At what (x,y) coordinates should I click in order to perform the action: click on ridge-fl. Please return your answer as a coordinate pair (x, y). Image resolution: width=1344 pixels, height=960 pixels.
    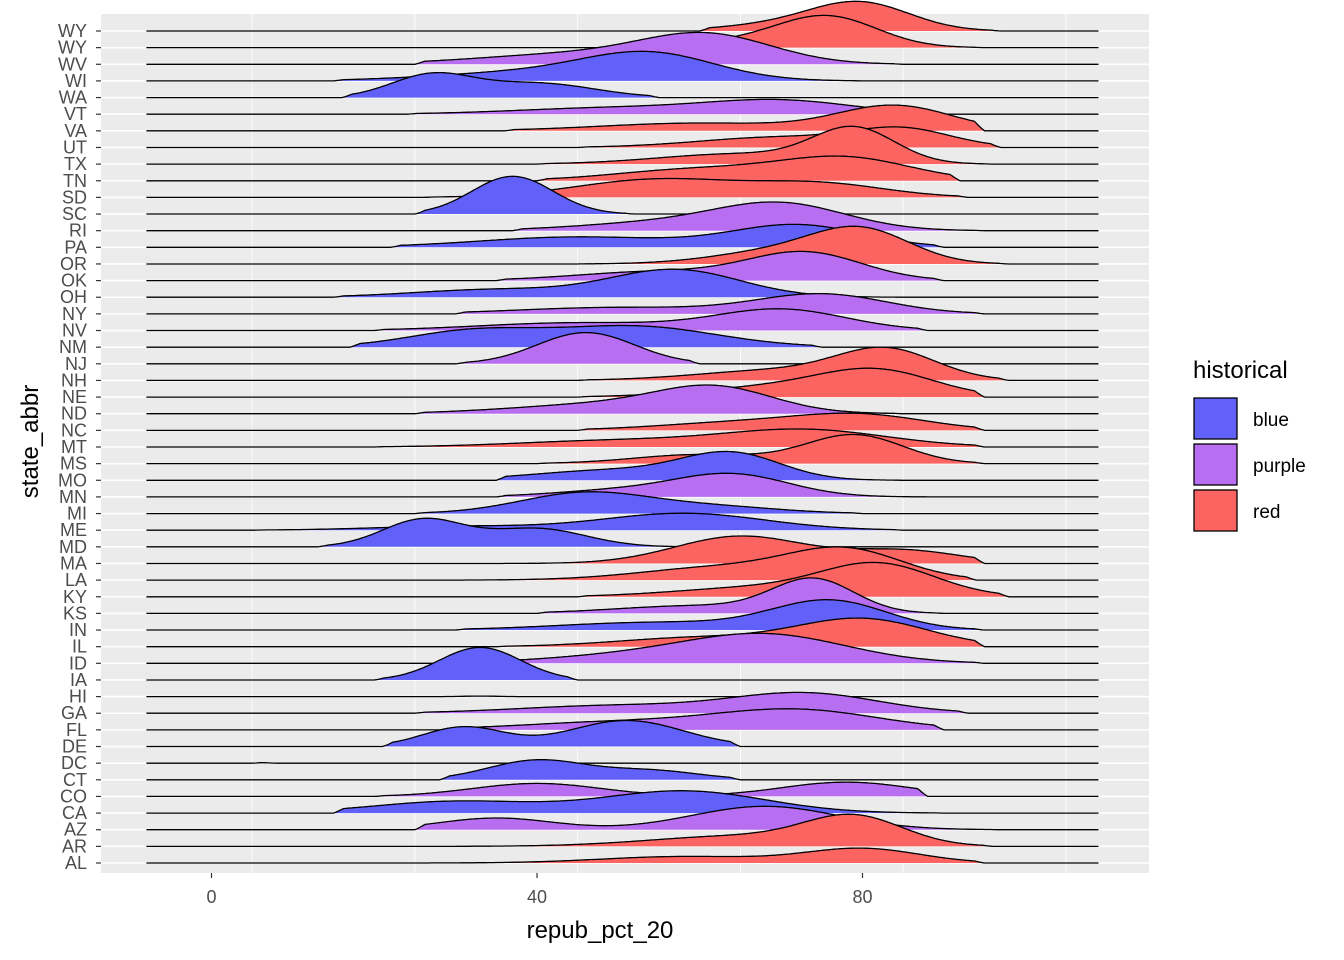
    Looking at the image, I should click on (622, 719).